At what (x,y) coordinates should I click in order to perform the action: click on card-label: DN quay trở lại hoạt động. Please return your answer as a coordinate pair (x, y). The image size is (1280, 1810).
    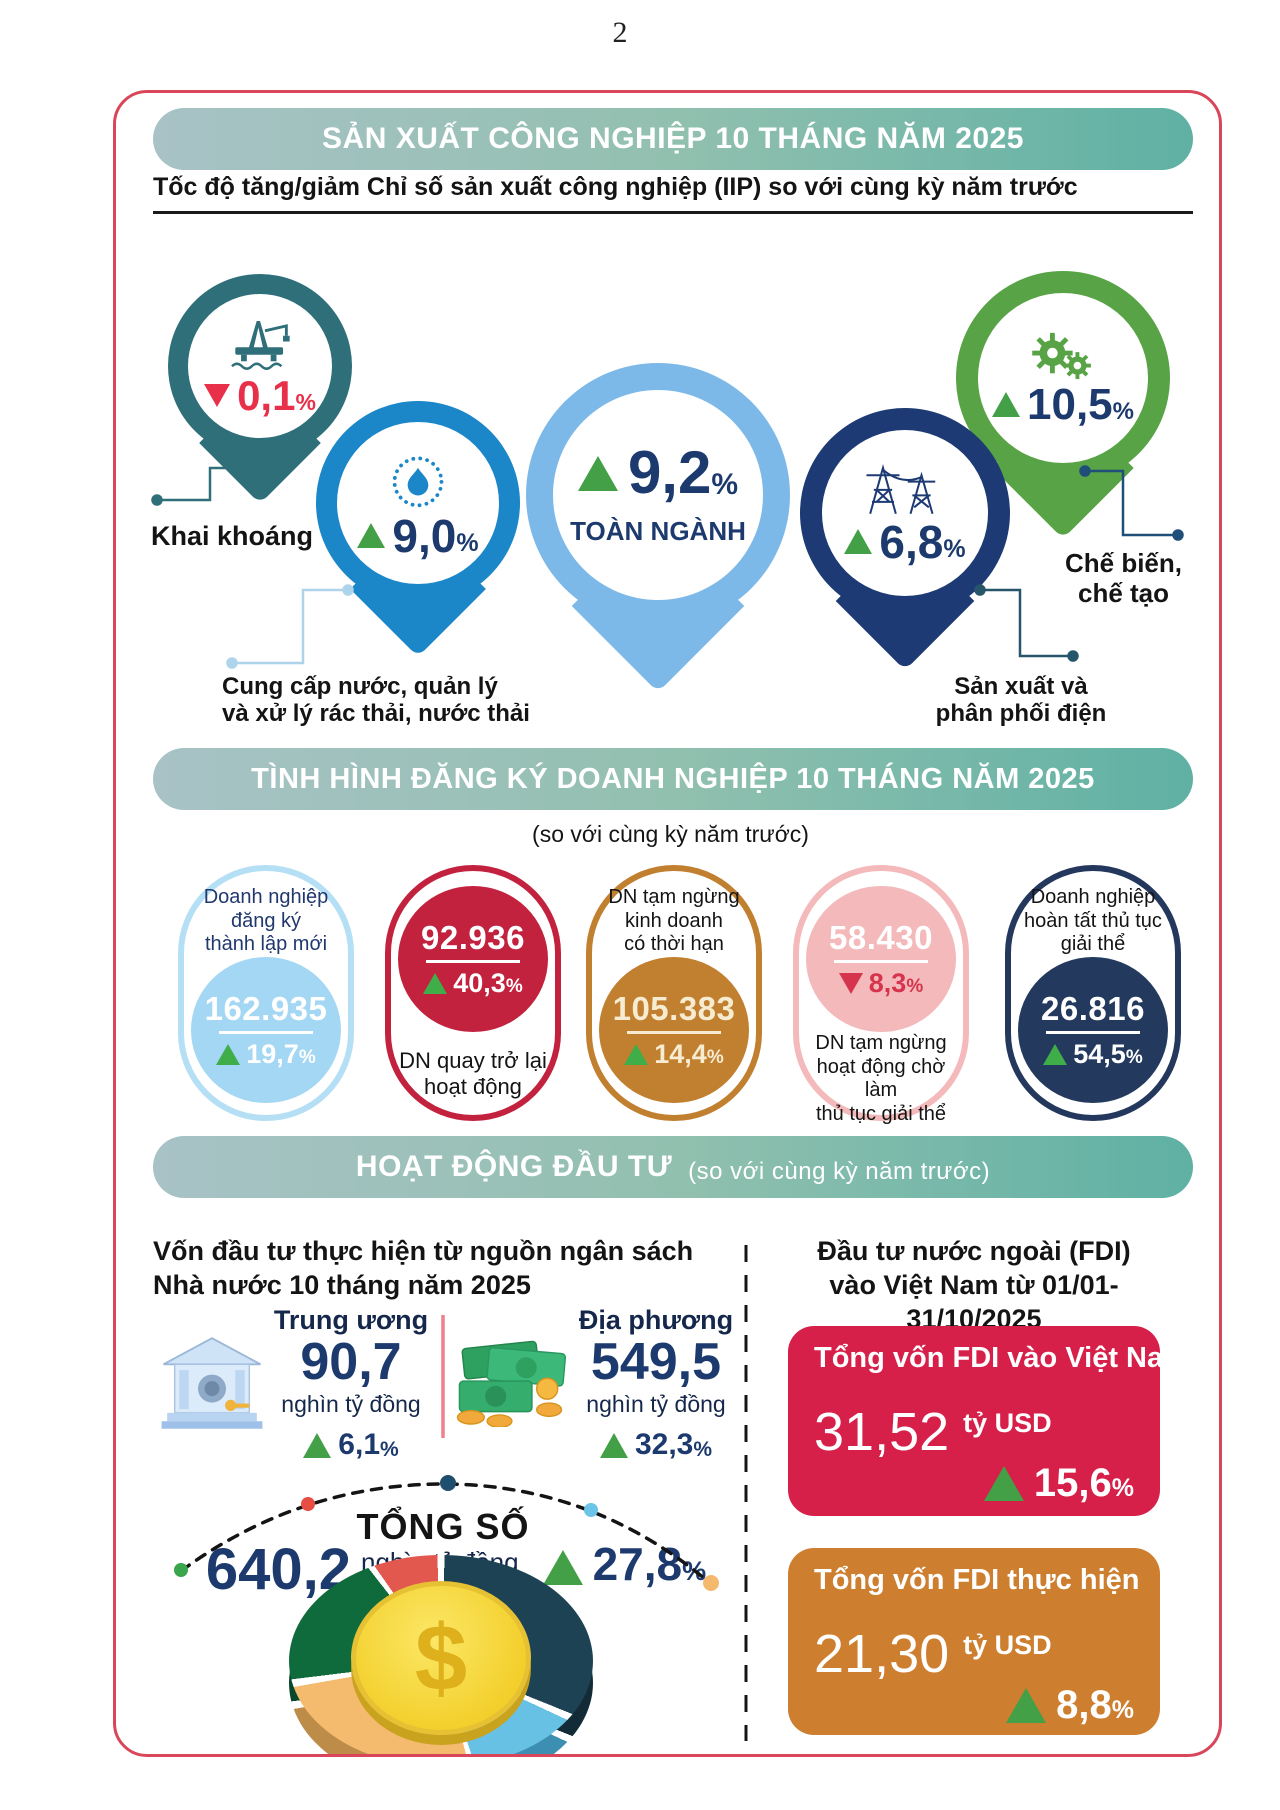
    Looking at the image, I should click on (473, 1074).